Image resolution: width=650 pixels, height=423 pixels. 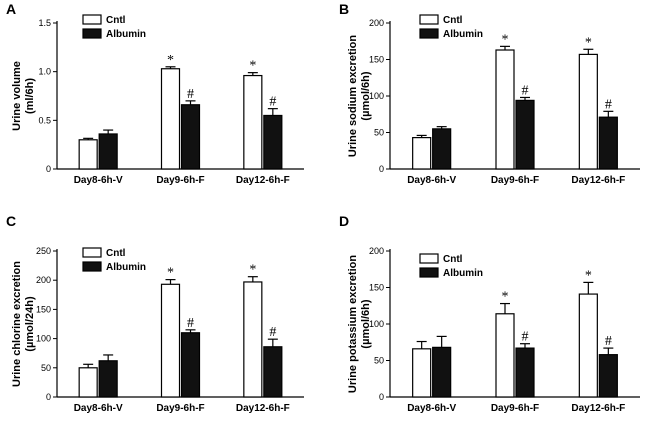 What do you see at coordinates (11, 221) in the screenshot?
I see `panel-label: C` at bounding box center [11, 221].